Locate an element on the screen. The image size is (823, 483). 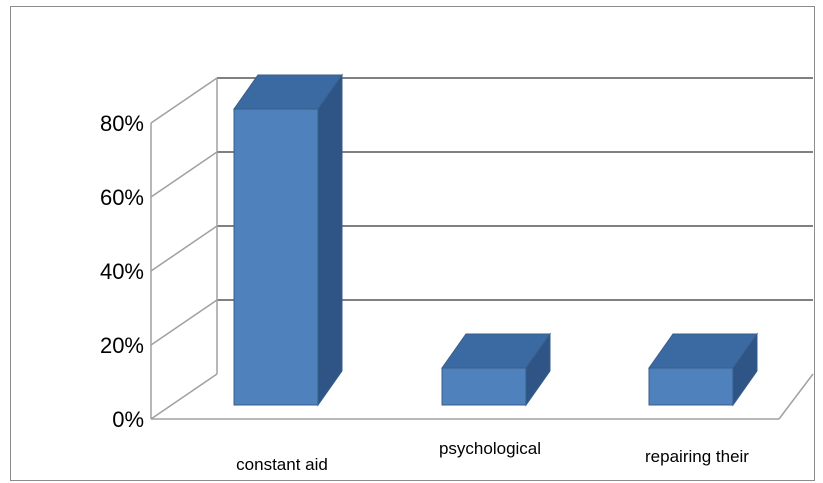
y-tick-label: 0% is located at coordinates (128, 419).